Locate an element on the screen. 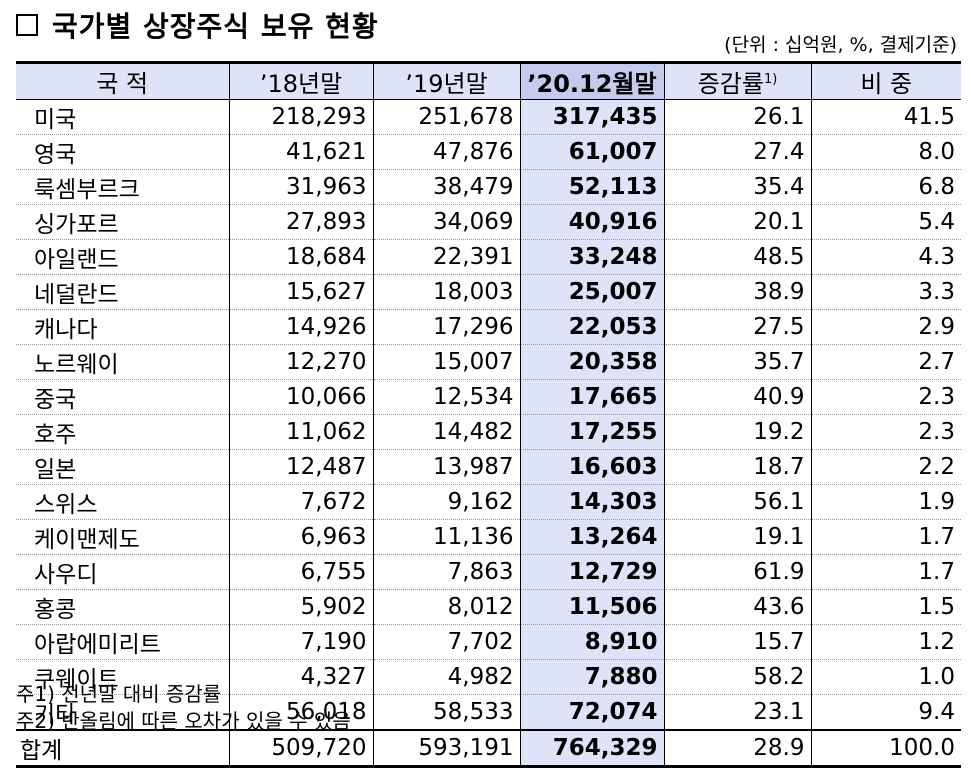  cell-y2018: 4,327 is located at coordinates (300, 677).